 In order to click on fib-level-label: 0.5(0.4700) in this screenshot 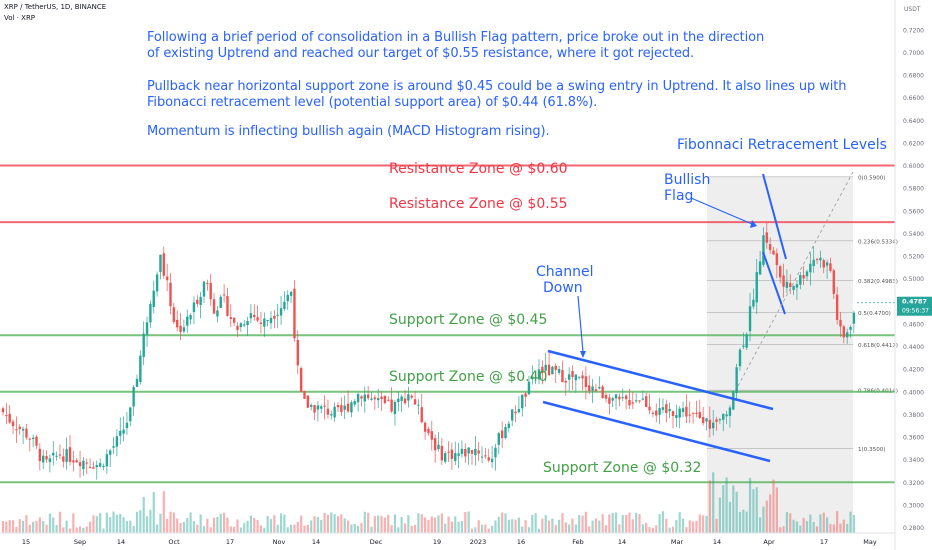, I will do `click(874, 314)`.